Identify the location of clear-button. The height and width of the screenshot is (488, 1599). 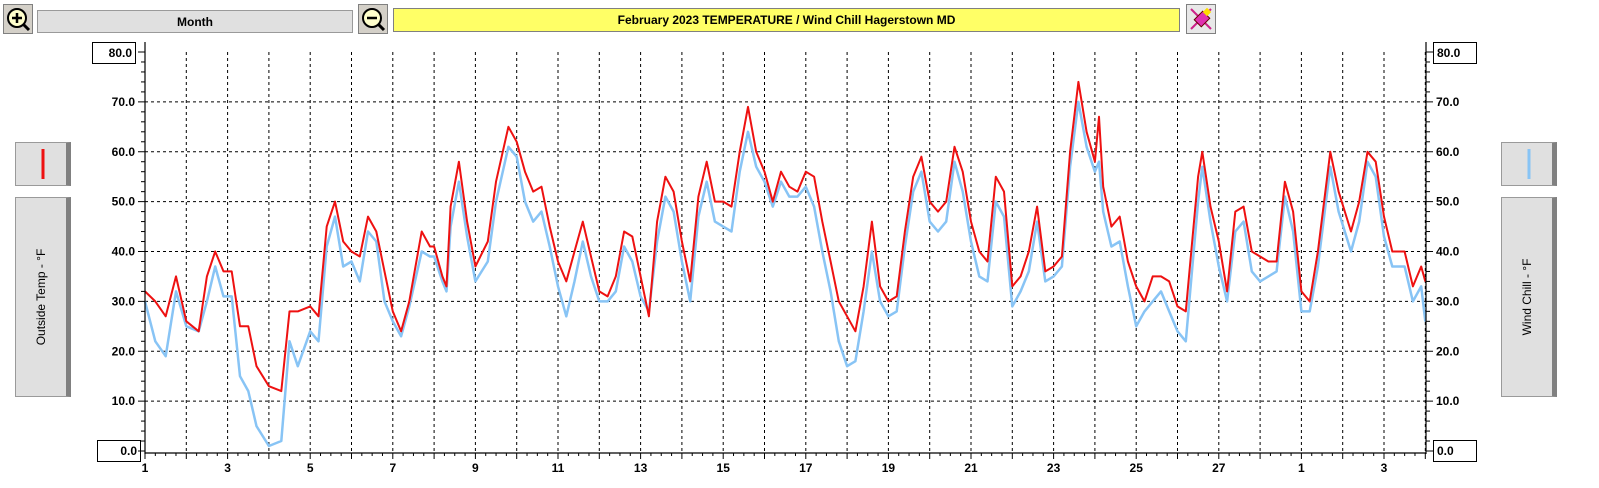
(1201, 19).